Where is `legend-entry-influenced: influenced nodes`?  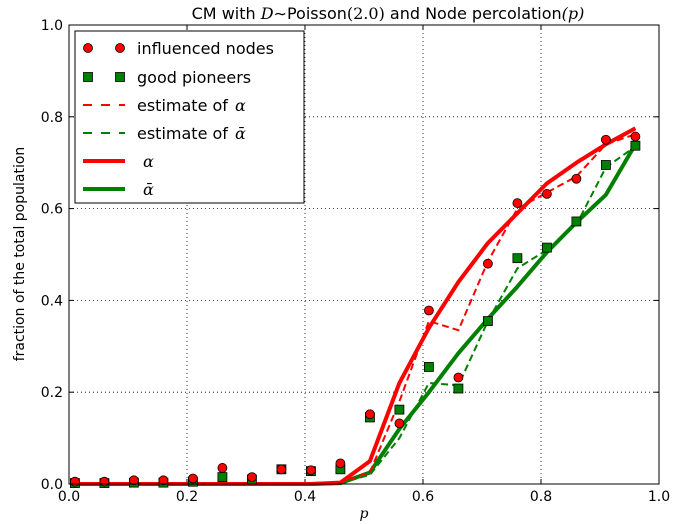
legend-entry-influenced: influenced nodes is located at coordinates (178, 48).